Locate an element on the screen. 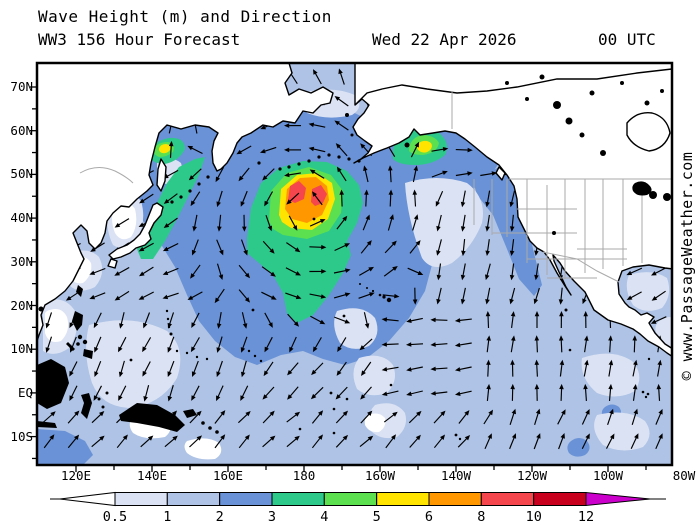  lon-label: 100W is located at coordinates (608, 475).